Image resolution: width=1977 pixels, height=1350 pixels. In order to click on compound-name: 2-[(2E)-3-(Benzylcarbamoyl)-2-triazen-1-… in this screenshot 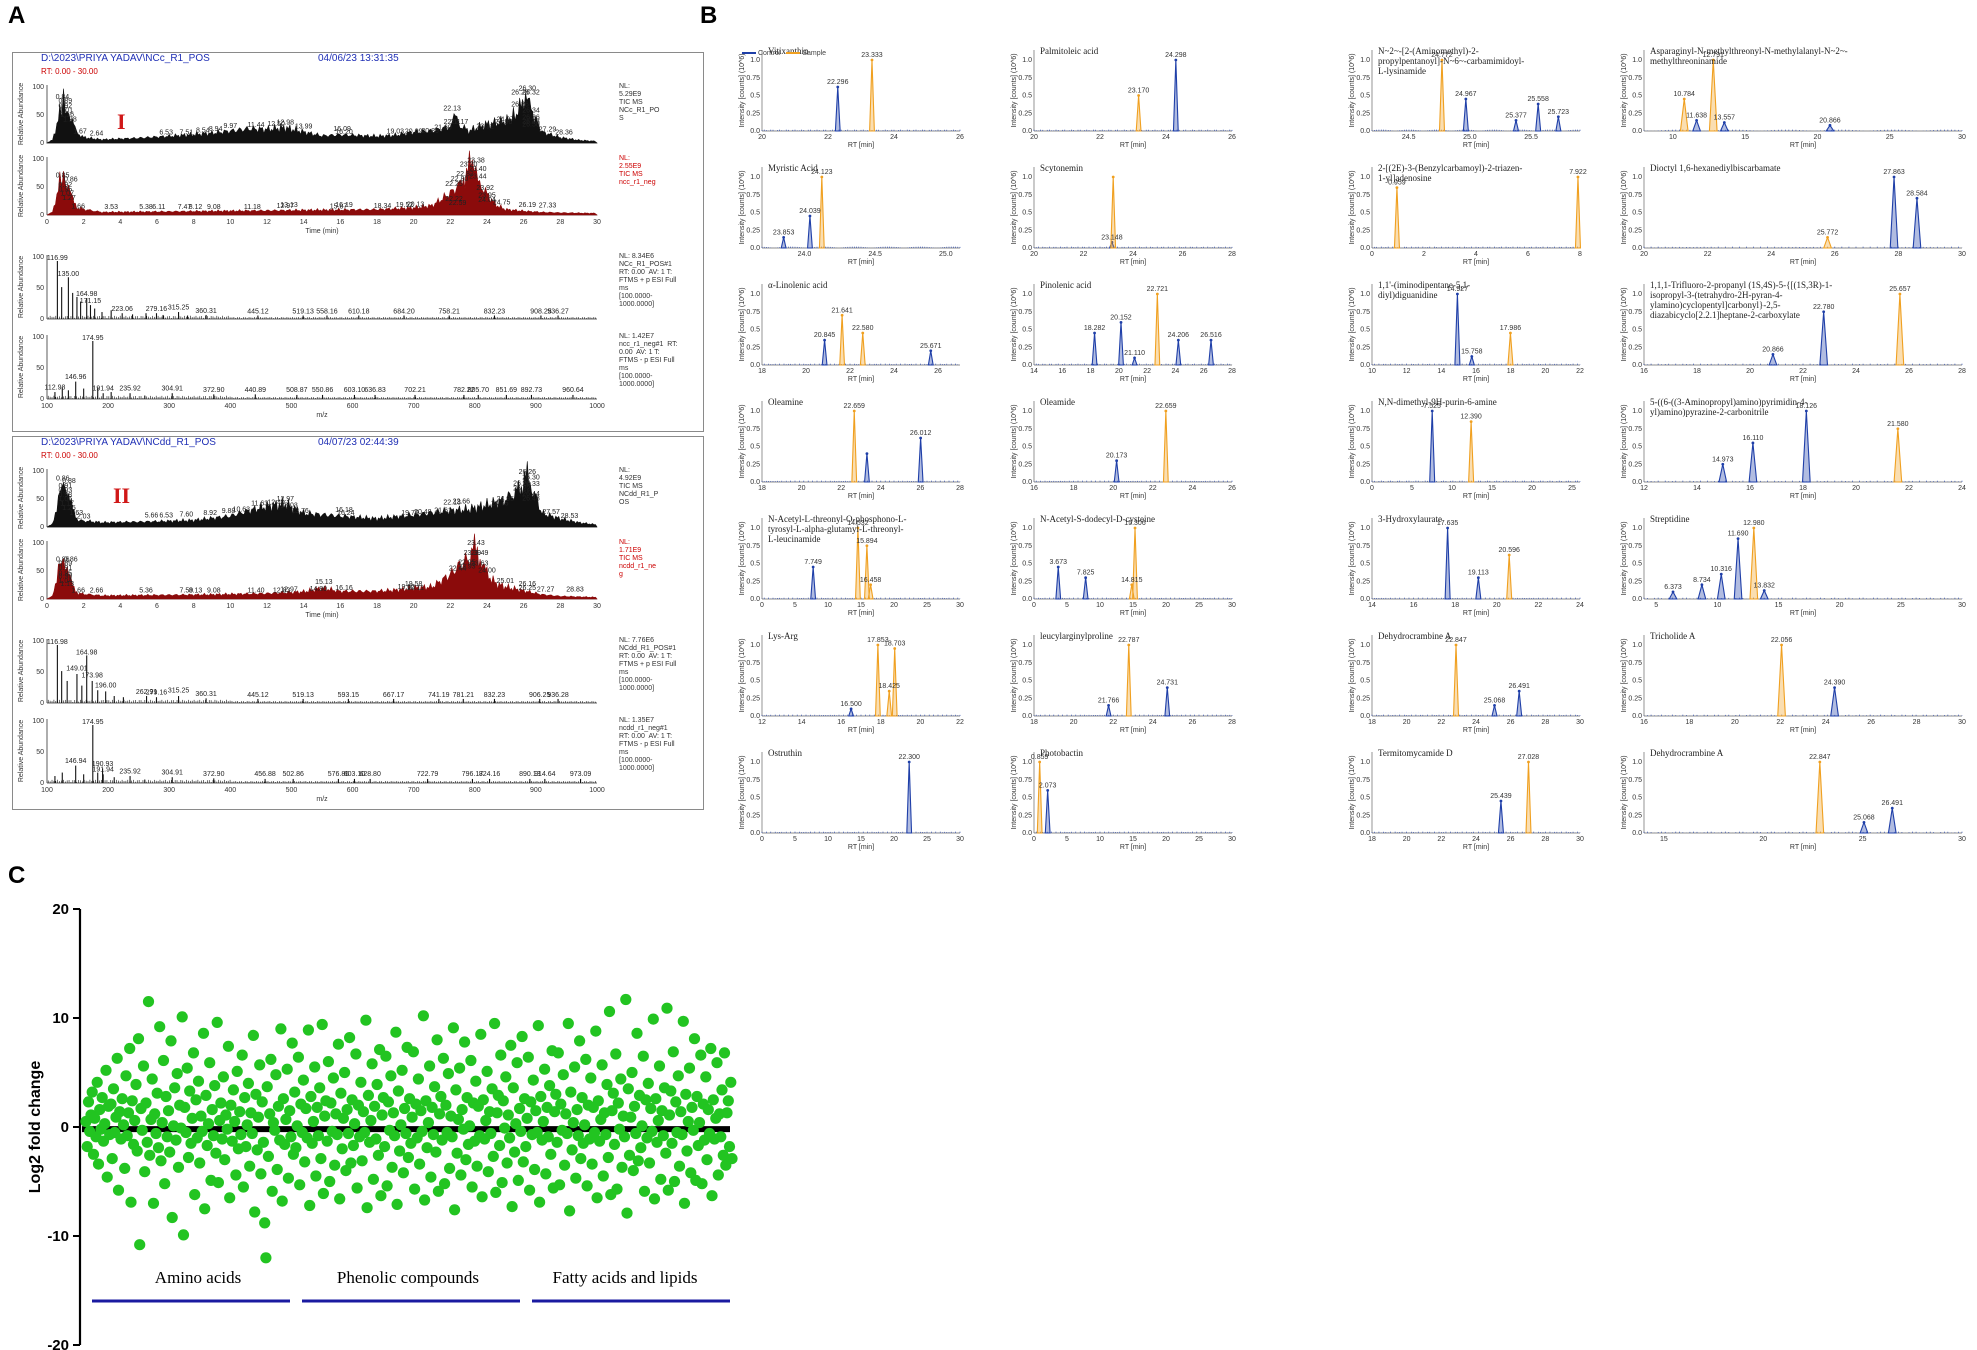, I will do `click(1450, 173)`.